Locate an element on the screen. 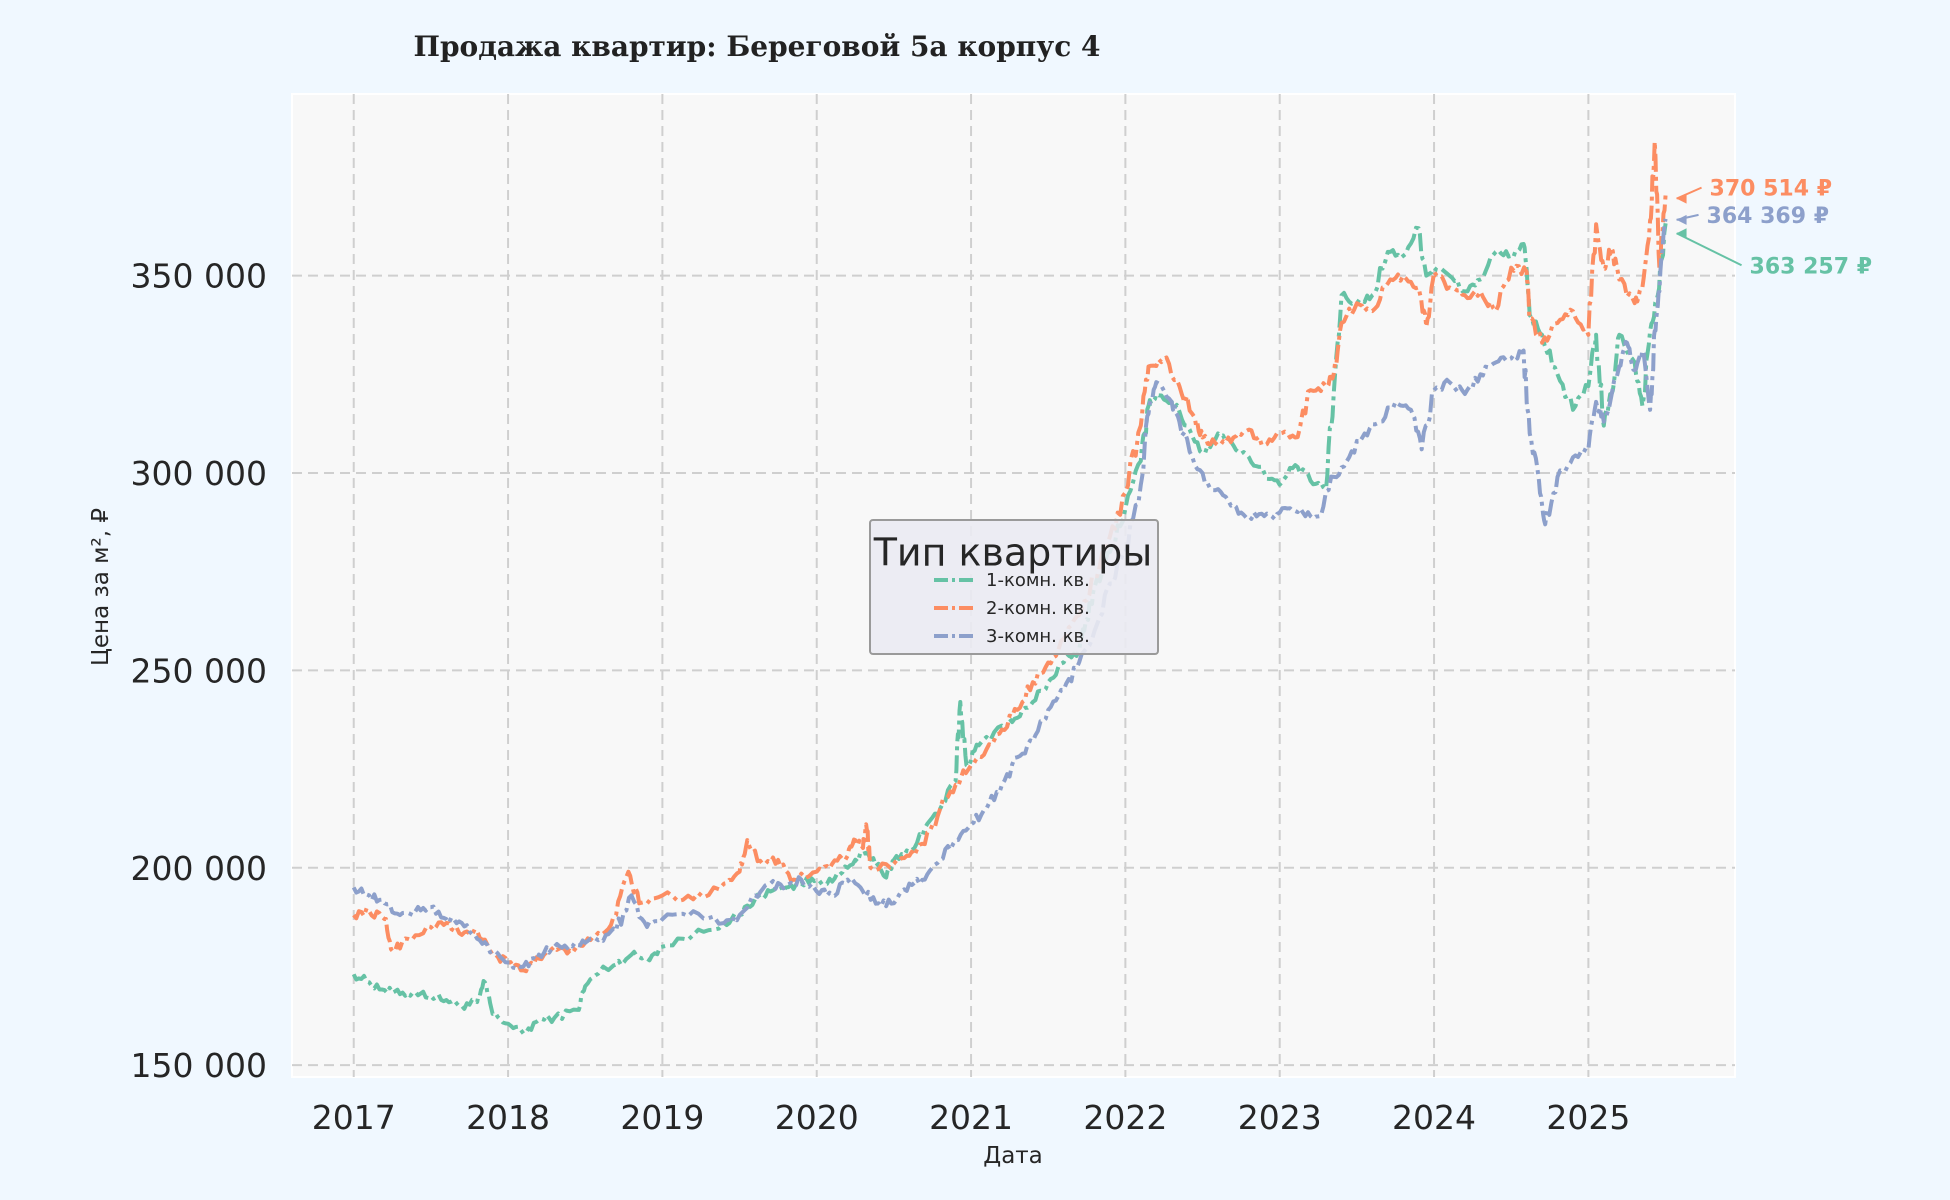  end-label-3: 364 369 ₽ is located at coordinates (1768, 216).